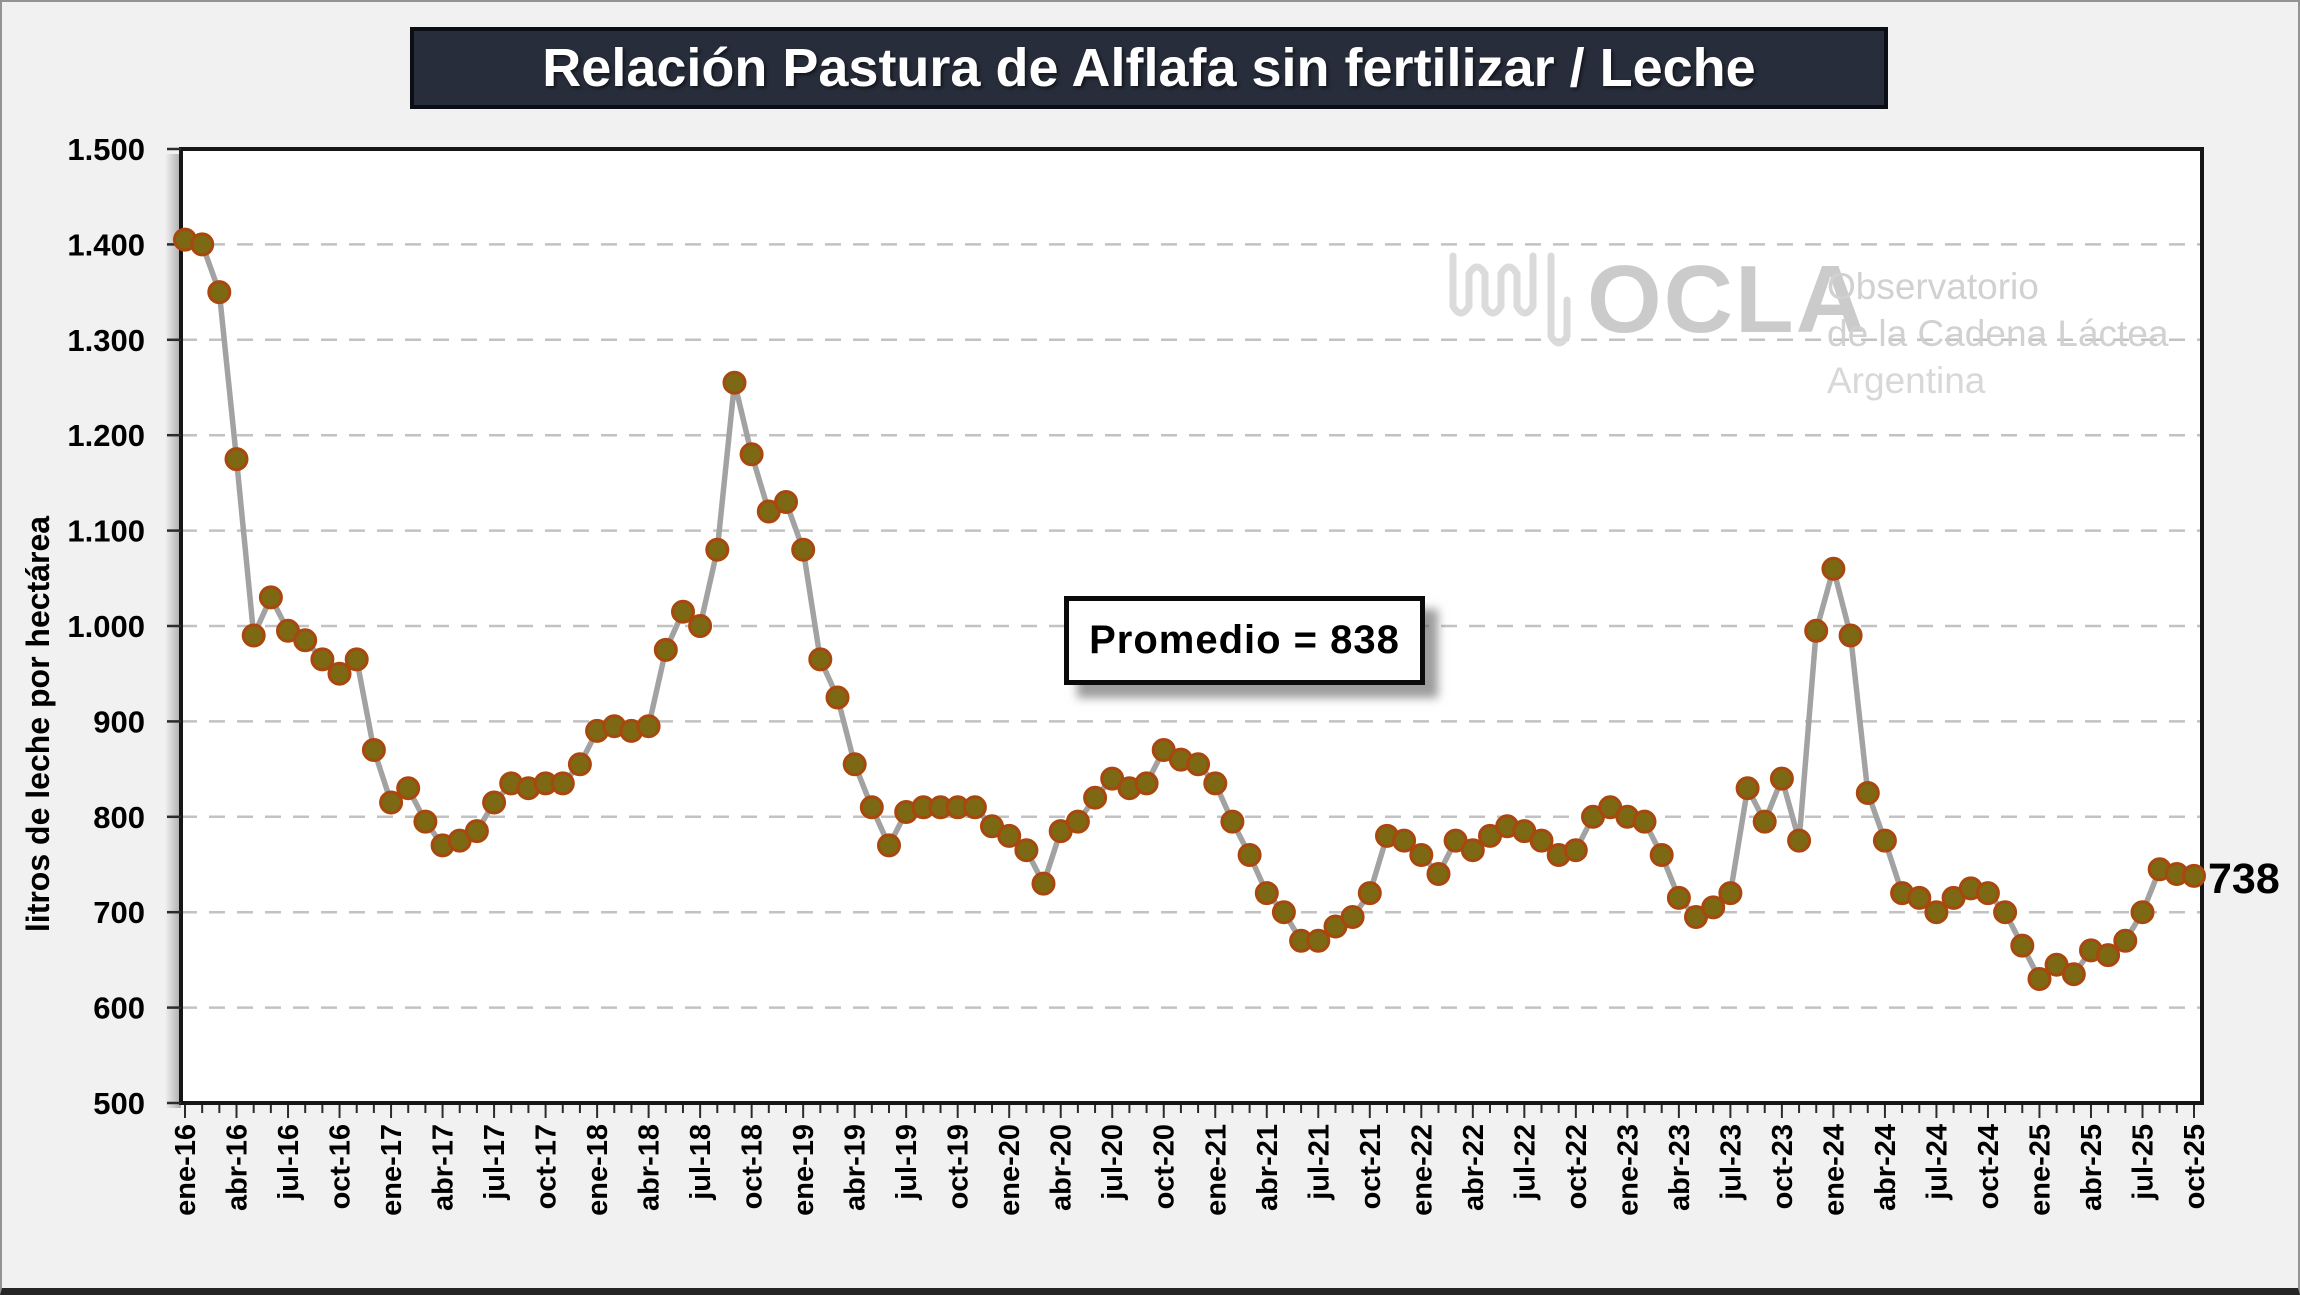 The height and width of the screenshot is (1295, 2300). Describe the element at coordinates (1371, 1166) in the screenshot. I see `x-tick-label: oct-21` at that location.